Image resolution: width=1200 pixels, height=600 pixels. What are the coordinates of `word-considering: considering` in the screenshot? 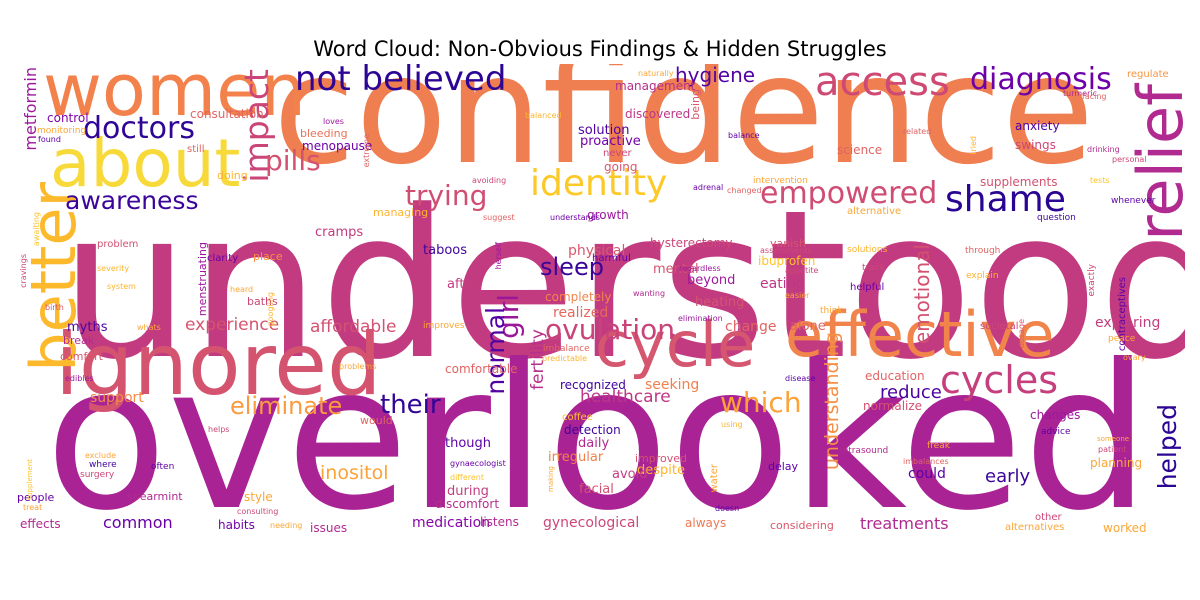 It's located at (802, 525).